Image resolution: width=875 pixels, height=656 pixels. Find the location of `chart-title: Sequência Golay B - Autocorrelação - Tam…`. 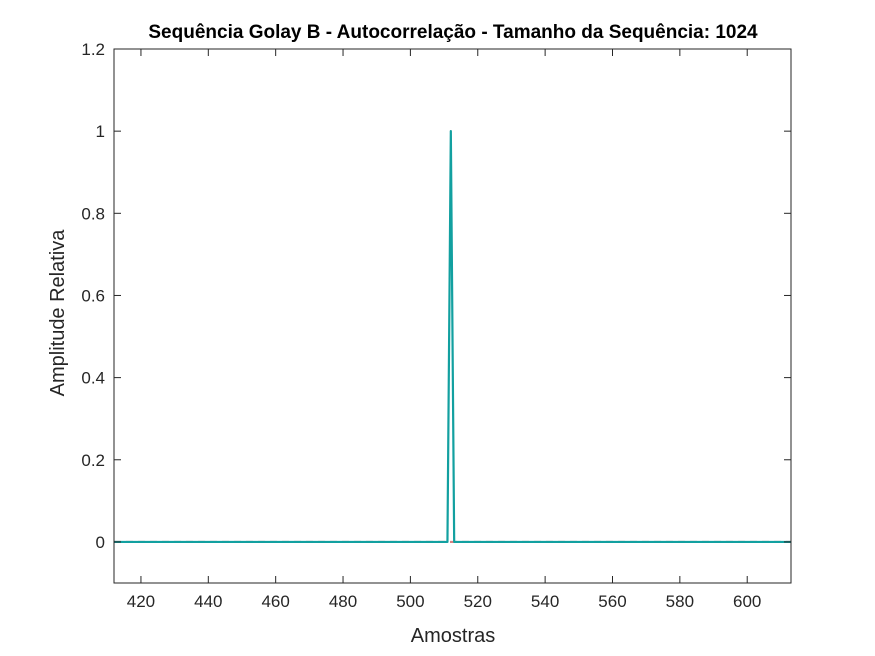

chart-title: Sequência Golay B - Autocorrelação - Tam… is located at coordinates (453, 32).